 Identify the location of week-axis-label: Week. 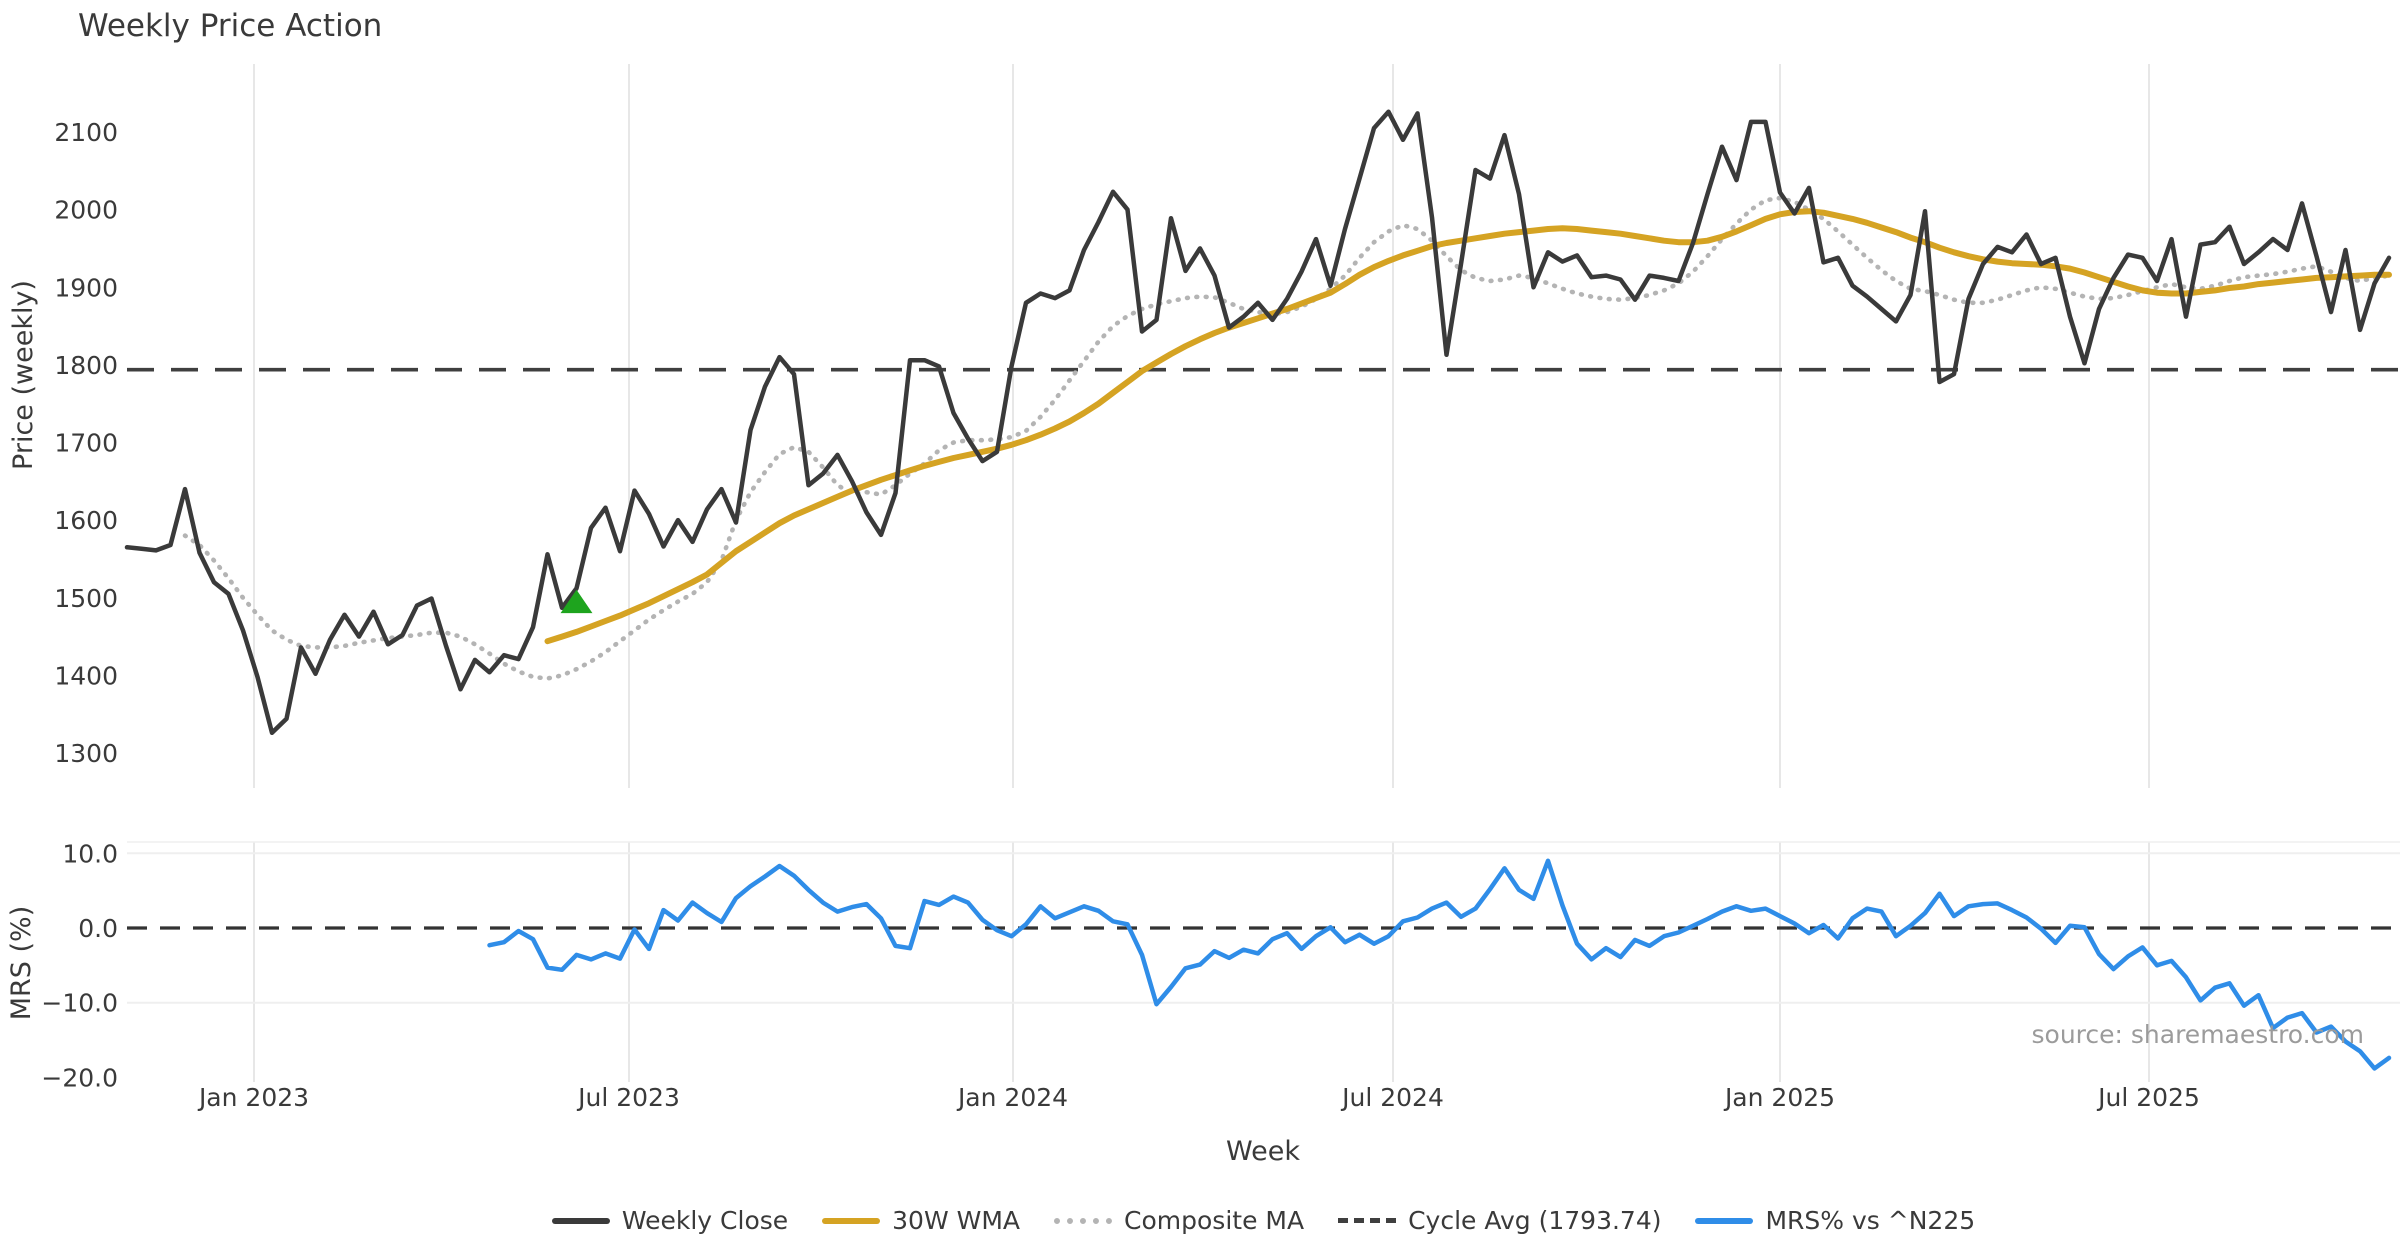
(1263, 1151).